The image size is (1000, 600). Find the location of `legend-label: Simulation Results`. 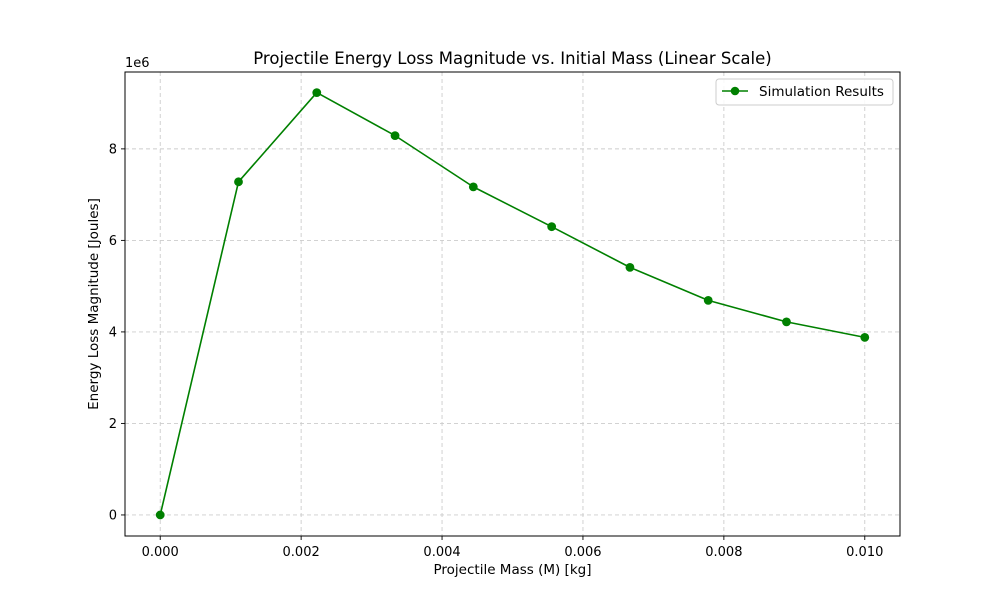

legend-label: Simulation Results is located at coordinates (821, 92).